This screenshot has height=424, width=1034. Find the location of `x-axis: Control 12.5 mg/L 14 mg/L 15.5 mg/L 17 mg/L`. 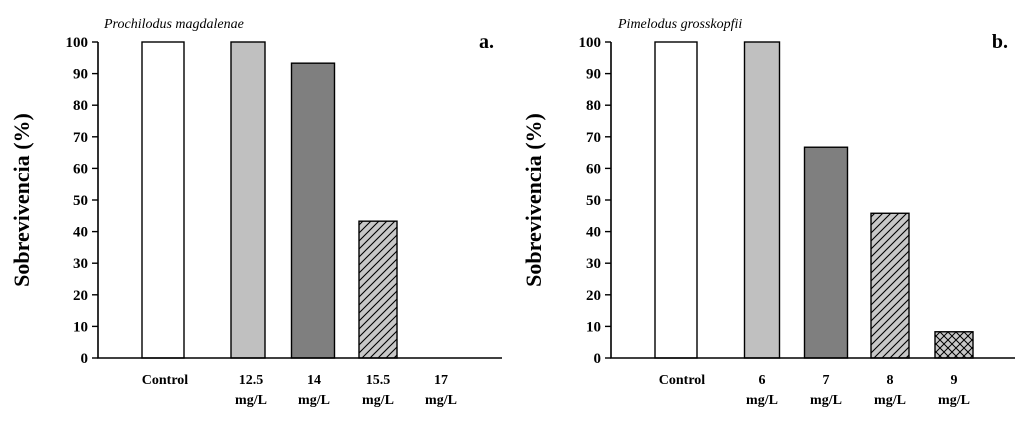

x-axis: Control 12.5 mg/L 14 mg/L 15.5 mg/L 17 mg/L is located at coordinates (299, 390).